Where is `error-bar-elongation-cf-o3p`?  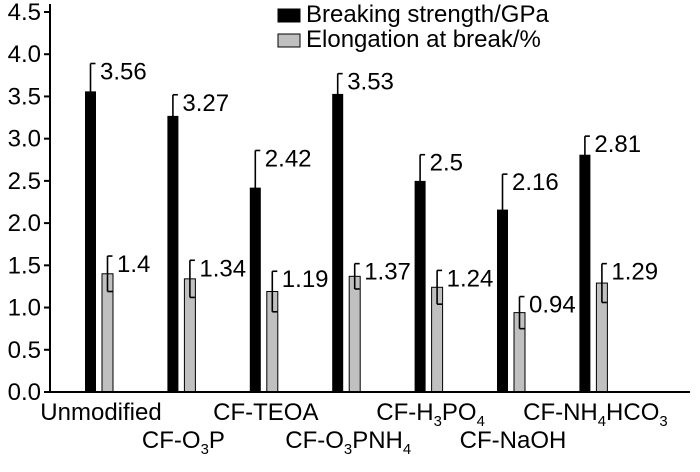 error-bar-elongation-cf-o3p is located at coordinates (192, 279).